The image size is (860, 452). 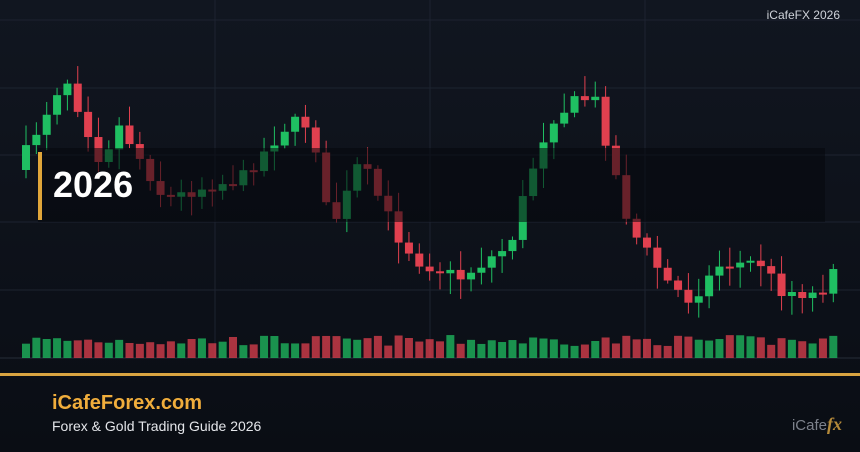 What do you see at coordinates (157, 426) in the screenshot?
I see `subtitle: Forex & Gold Trading Guide 2026` at bounding box center [157, 426].